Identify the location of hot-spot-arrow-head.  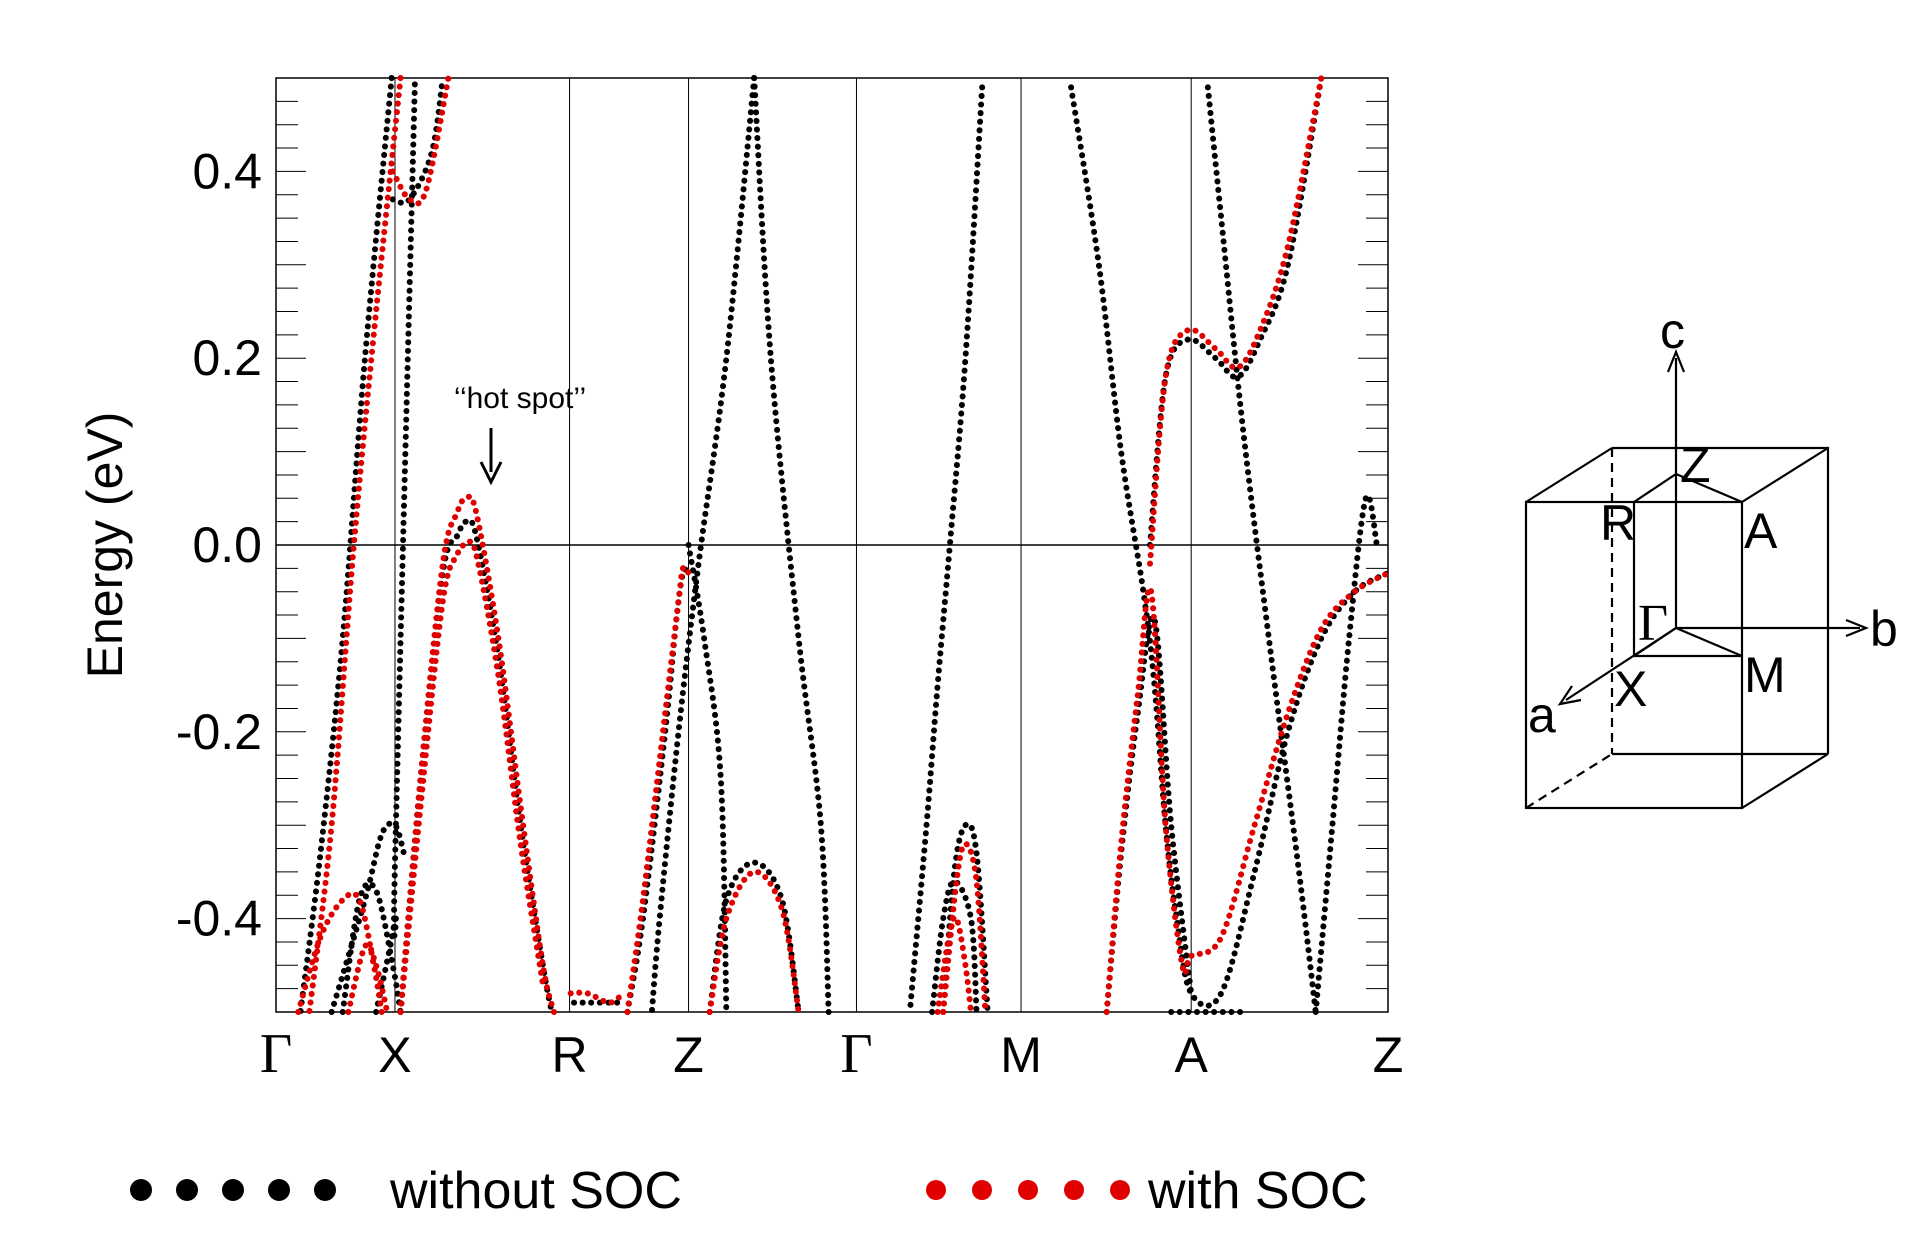
(491, 473).